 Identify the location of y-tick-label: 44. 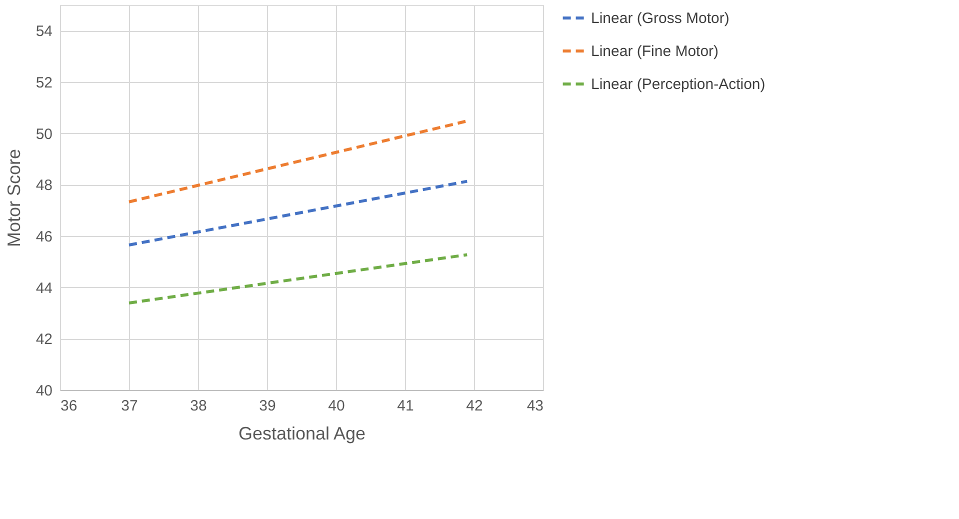
(44, 288).